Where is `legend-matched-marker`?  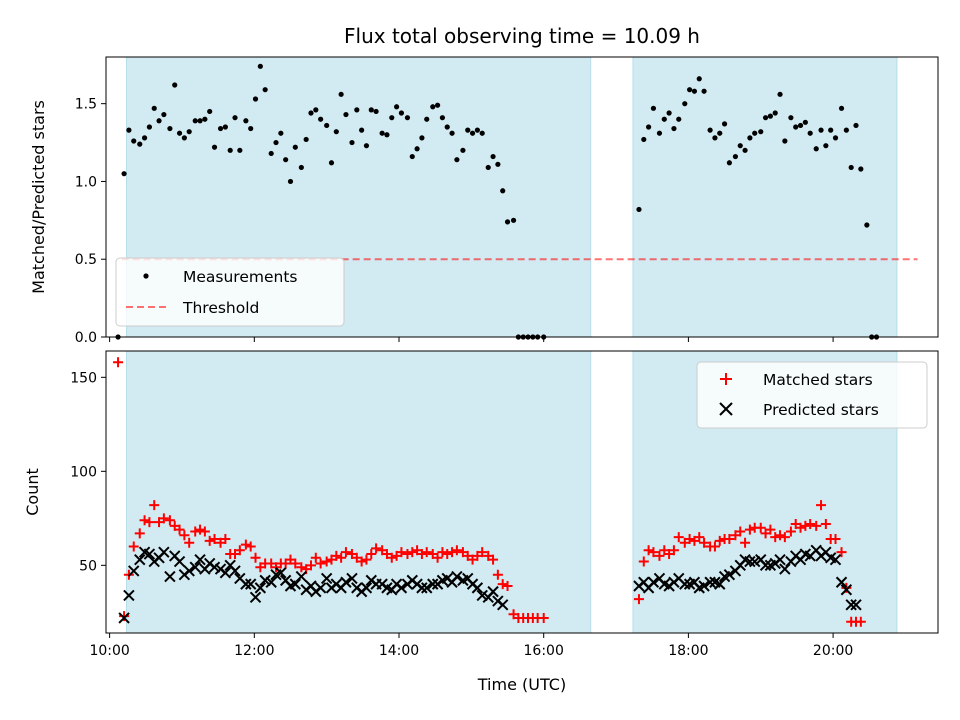 legend-matched-marker is located at coordinates (726, 379).